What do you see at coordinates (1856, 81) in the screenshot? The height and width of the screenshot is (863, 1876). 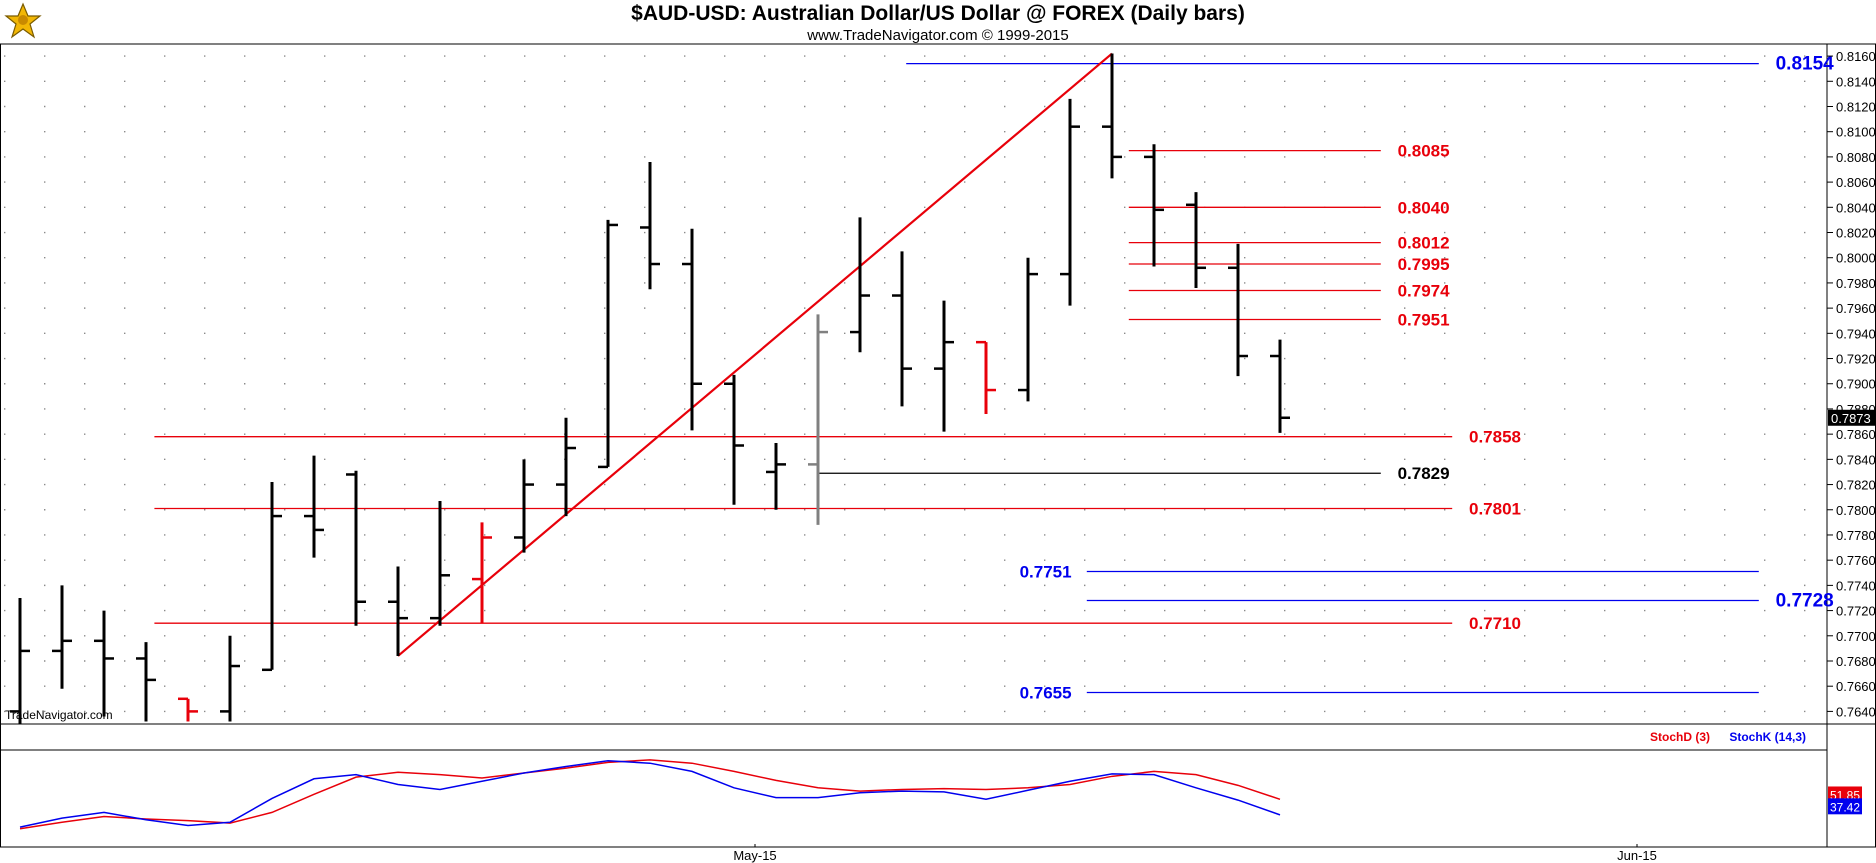 I see `y-tick-label: 0.8140` at bounding box center [1856, 81].